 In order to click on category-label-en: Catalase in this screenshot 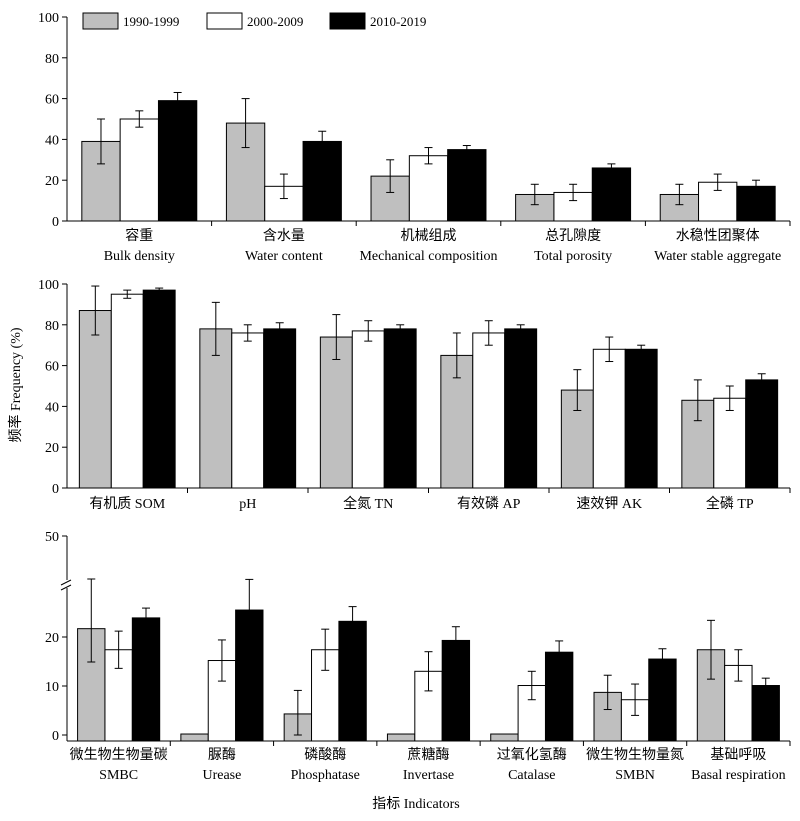, I will do `click(531, 775)`.